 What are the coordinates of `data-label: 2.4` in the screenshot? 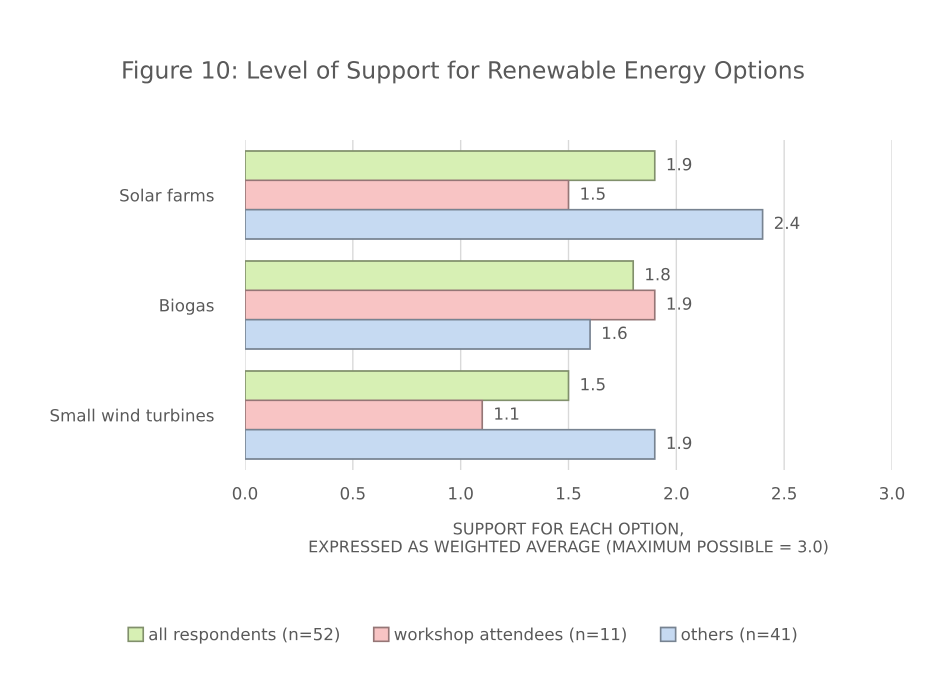 It's located at (787, 222).